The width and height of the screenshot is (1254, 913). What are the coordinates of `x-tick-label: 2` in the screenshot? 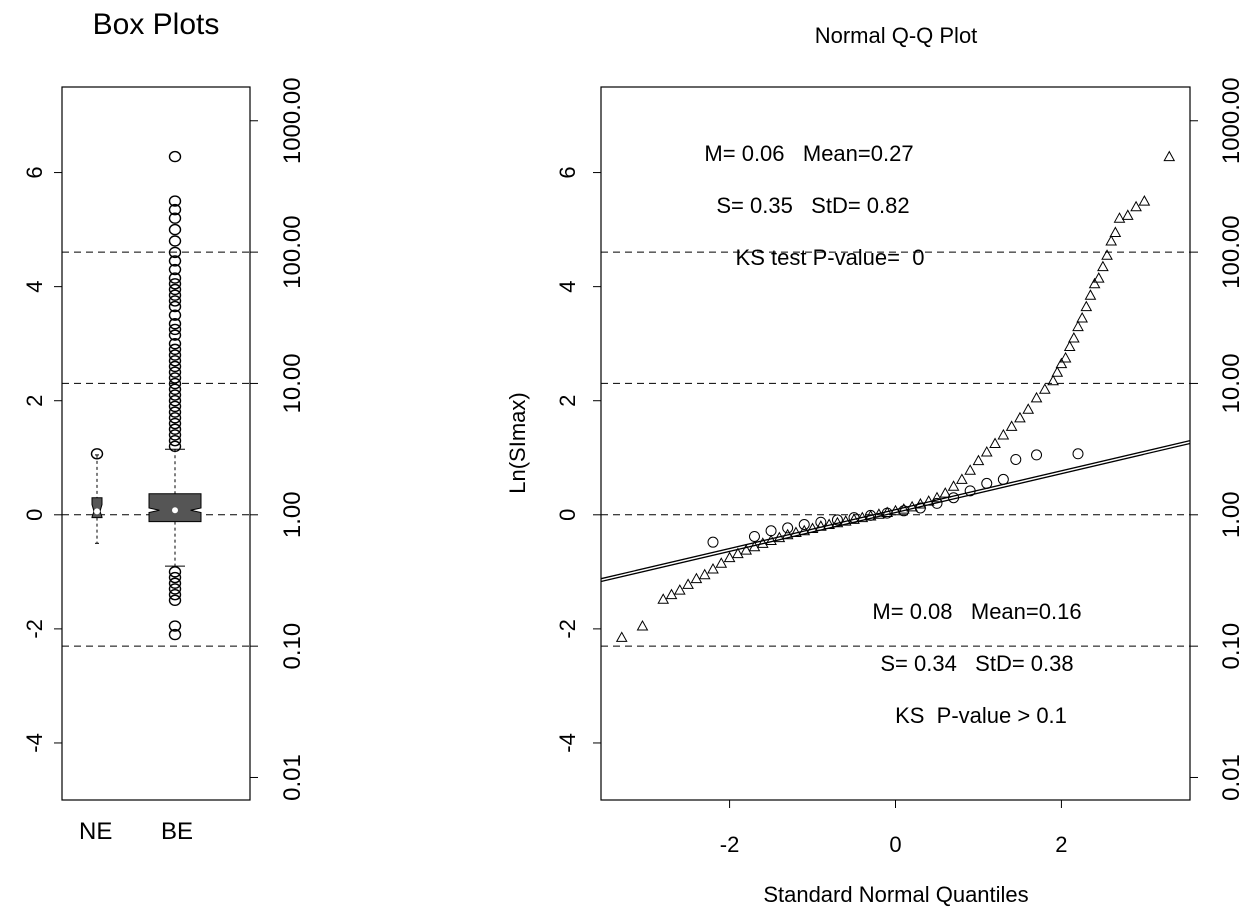 It's located at (1061, 844).